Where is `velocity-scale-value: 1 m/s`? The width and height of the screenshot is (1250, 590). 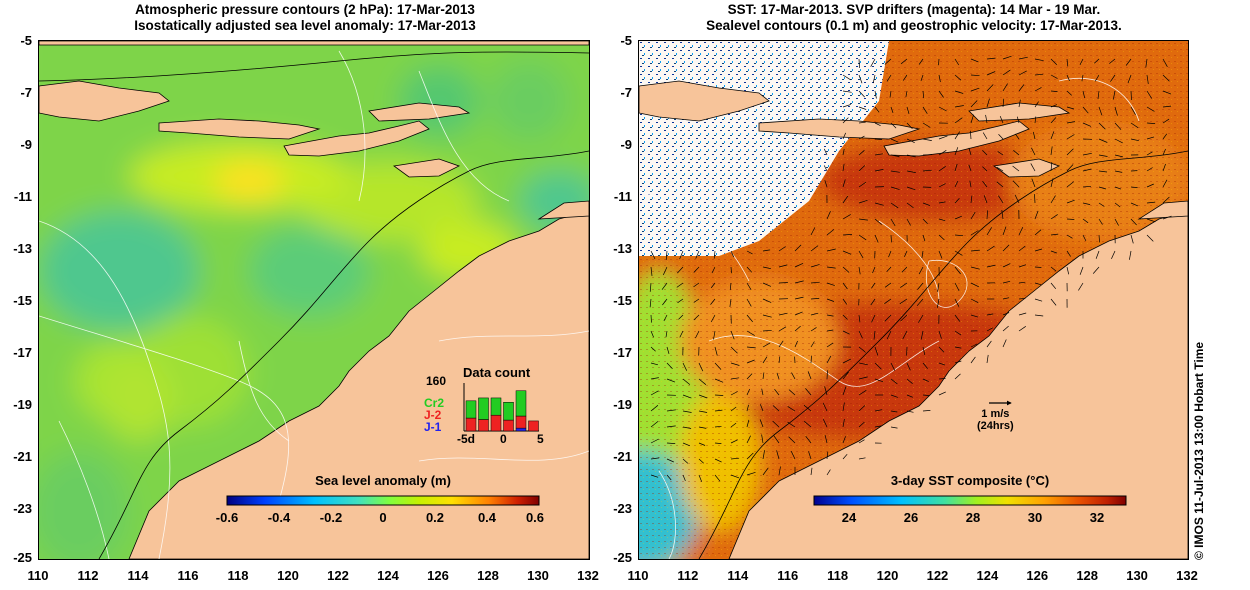
velocity-scale-value: 1 m/s is located at coordinates (995, 414).